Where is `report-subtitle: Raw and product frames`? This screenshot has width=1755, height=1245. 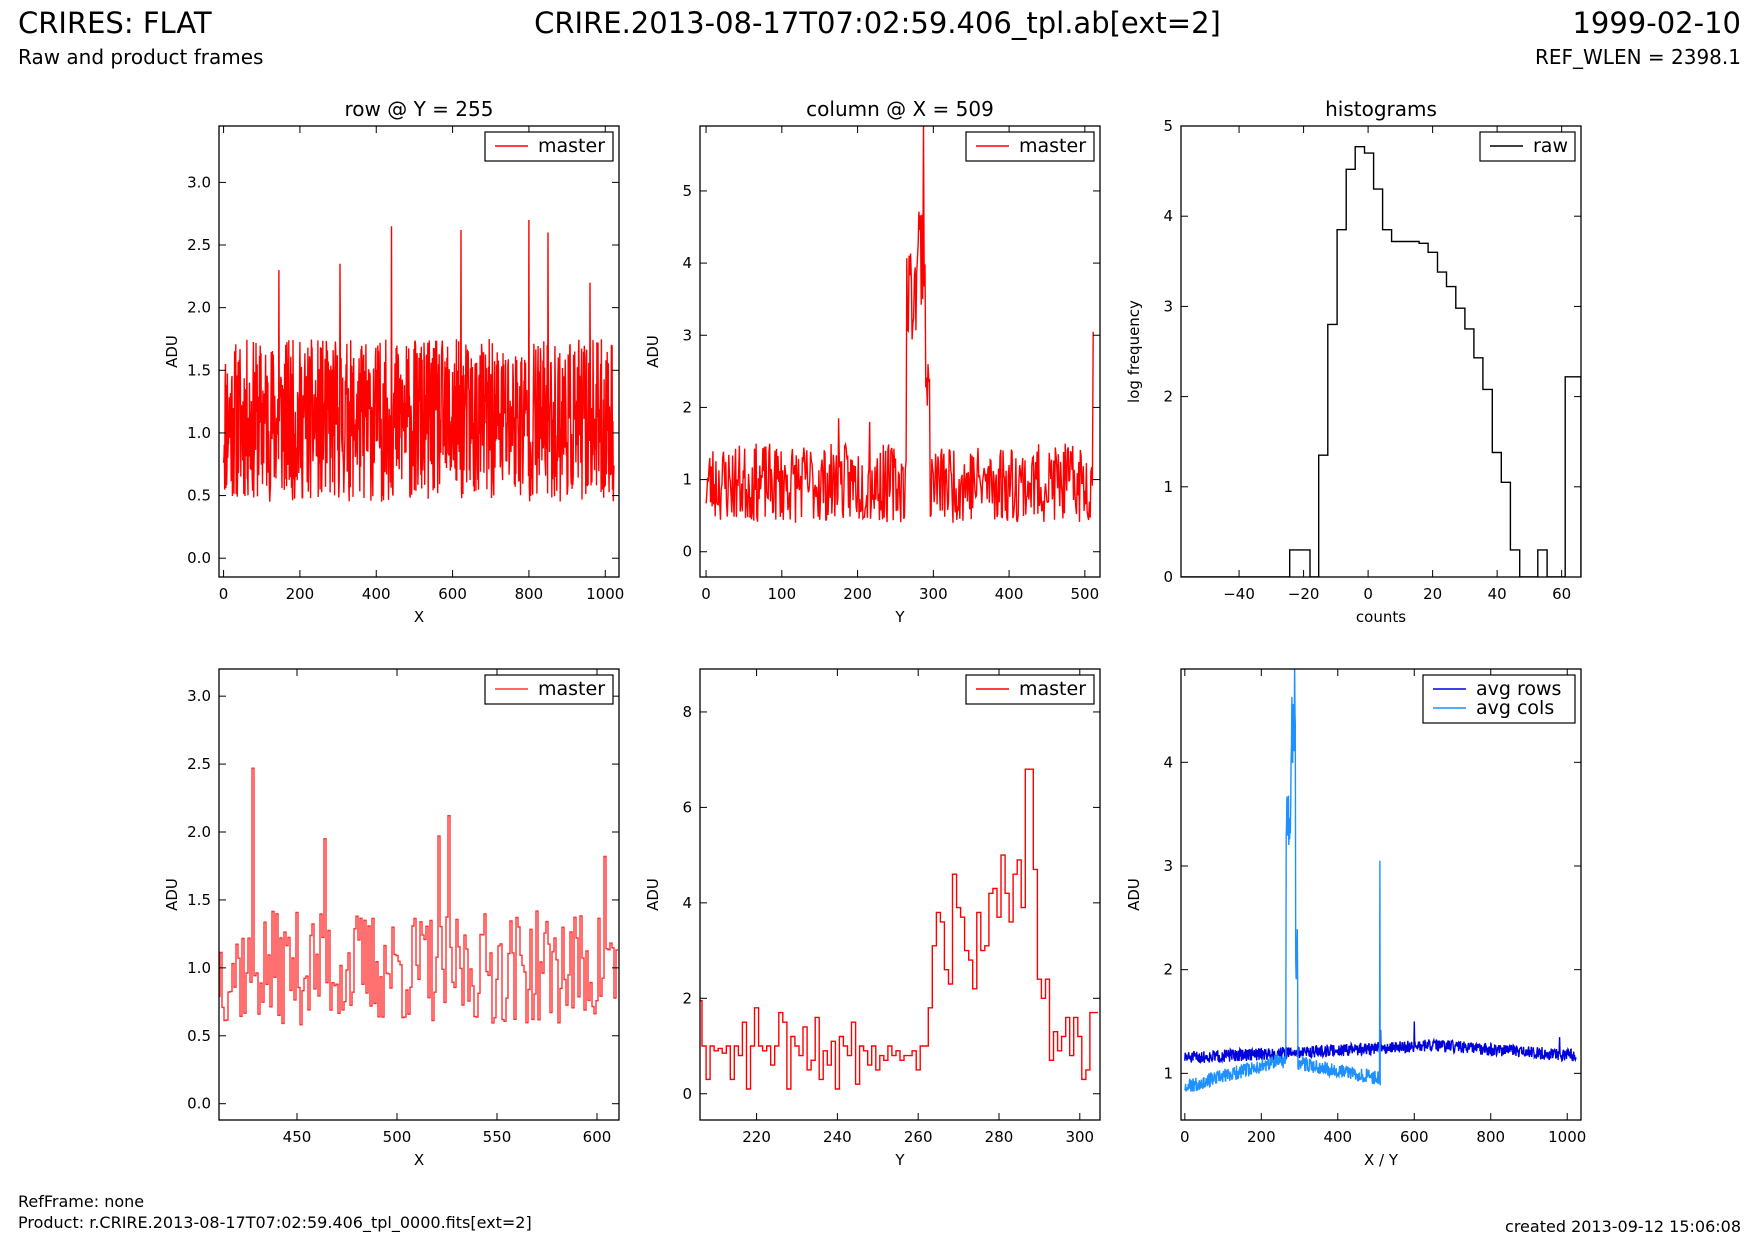
report-subtitle: Raw and product frames is located at coordinates (141, 57).